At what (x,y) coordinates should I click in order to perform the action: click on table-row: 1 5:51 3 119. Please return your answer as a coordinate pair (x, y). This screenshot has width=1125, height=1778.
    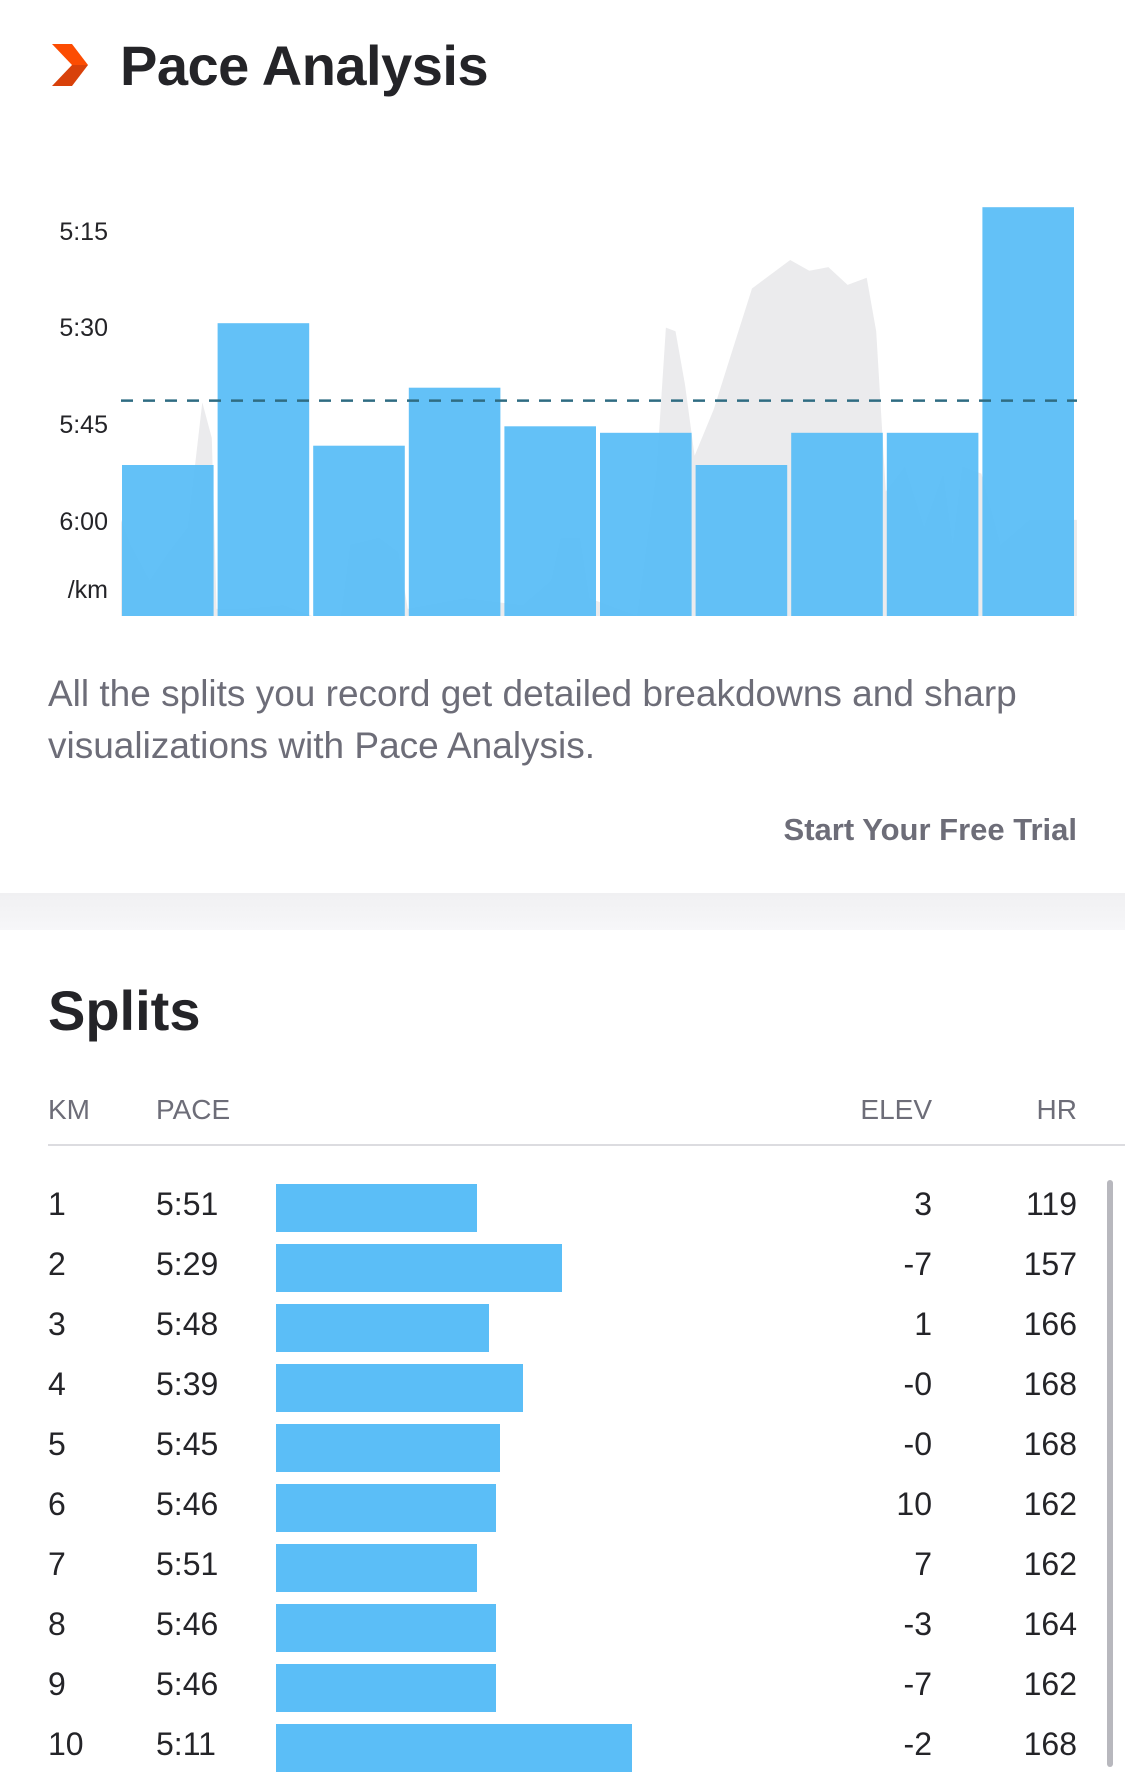
    Looking at the image, I should click on (562, 1208).